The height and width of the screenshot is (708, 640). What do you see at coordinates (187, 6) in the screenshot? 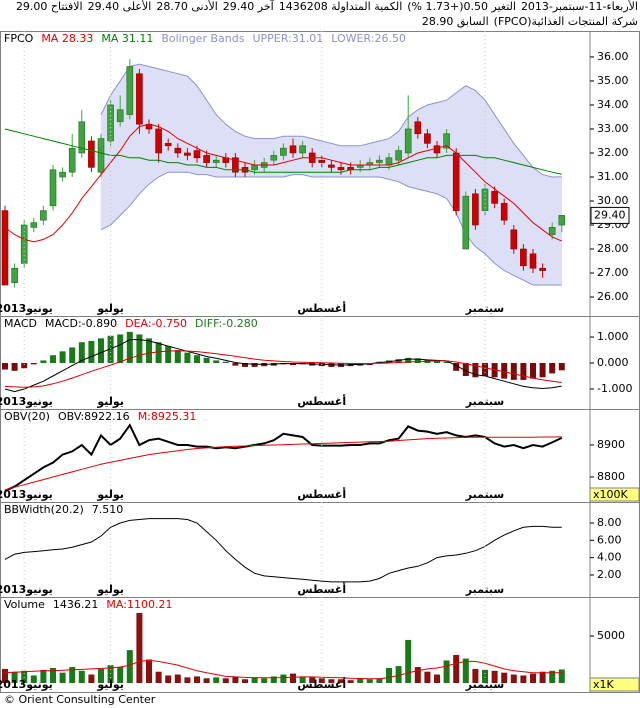
I see `header-item: الأدنى 28.70` at bounding box center [187, 6].